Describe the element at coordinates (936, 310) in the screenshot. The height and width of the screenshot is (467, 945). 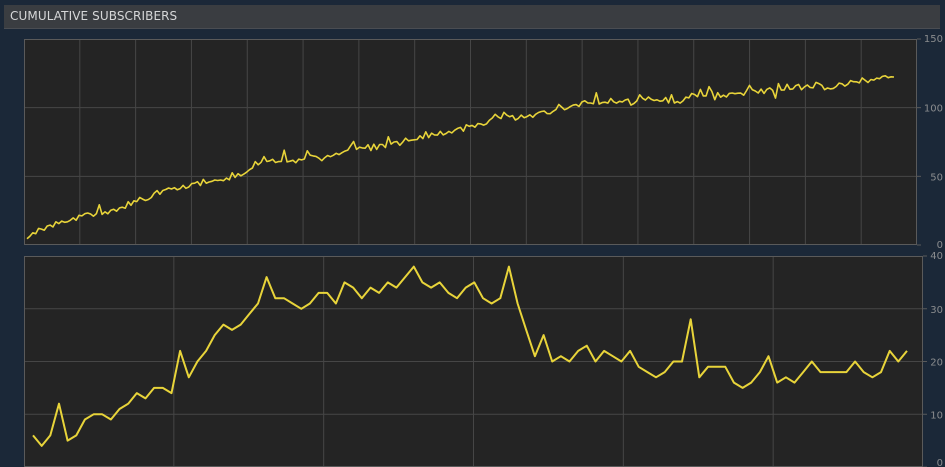
I see `daily-y-tick-label: 30` at that location.